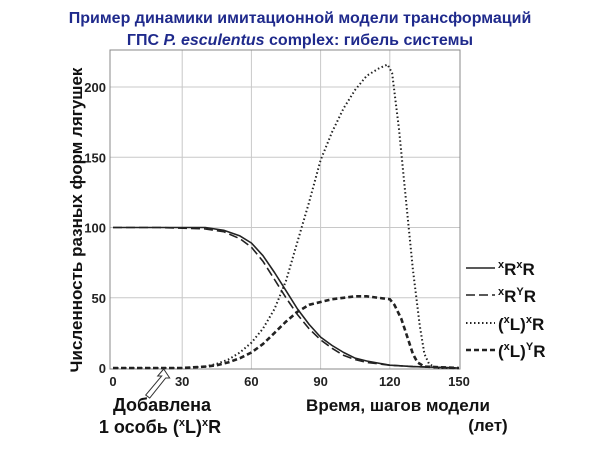 This screenshot has width=600, height=449. I want to click on y-tick-label: 50, so click(99, 298).